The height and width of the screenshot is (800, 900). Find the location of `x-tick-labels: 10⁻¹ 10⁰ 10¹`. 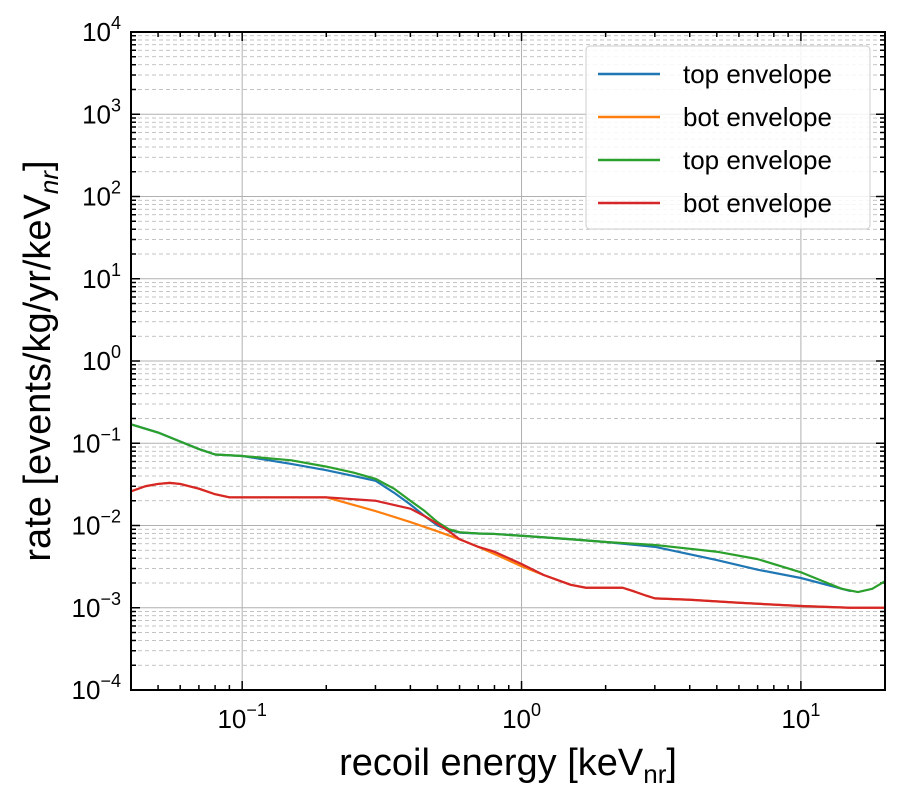

x-tick-labels: 10⁻¹ 10⁰ 10¹ is located at coordinates (518, 717).